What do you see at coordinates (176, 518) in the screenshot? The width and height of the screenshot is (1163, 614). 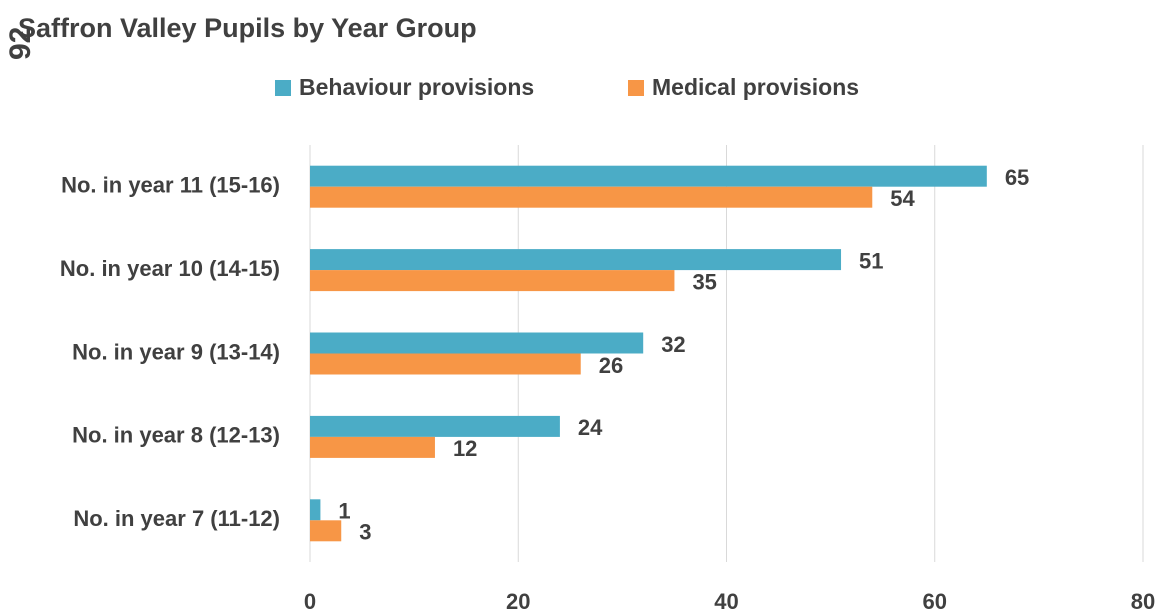 I see `y-tick-label: No. in year 7 (11-12)` at bounding box center [176, 518].